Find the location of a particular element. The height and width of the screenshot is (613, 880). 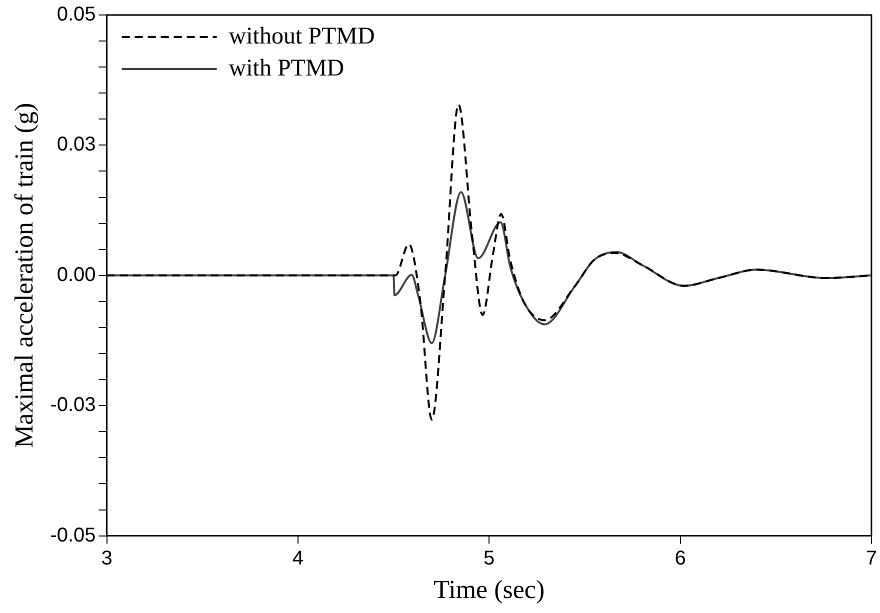

y-axis-title: Maximal acceleration of train (g) is located at coordinates (23, 275).